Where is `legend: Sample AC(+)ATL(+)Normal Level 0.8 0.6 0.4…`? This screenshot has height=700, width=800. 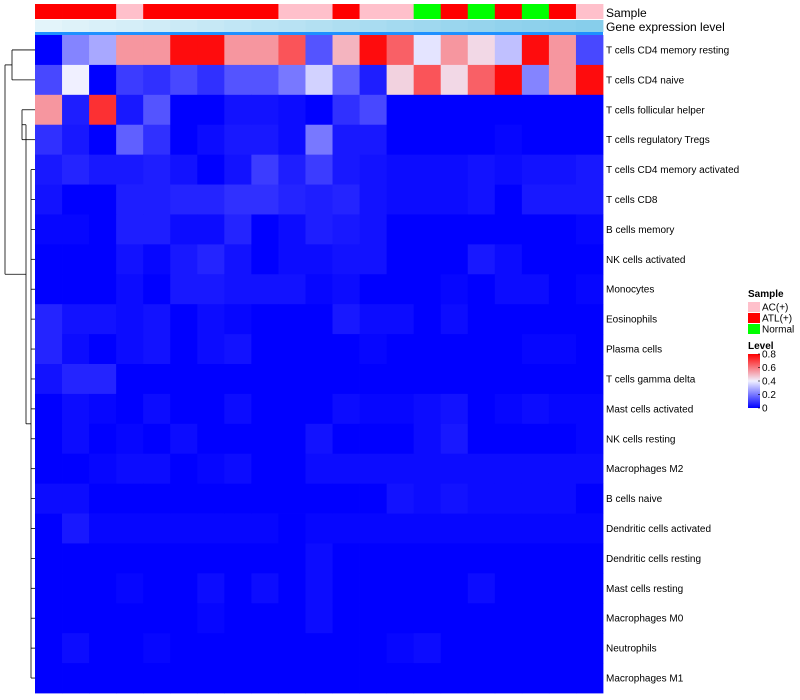 legend: Sample AC(+)ATL(+)Normal Level 0.8 0.6 0.4… is located at coordinates (771, 352).